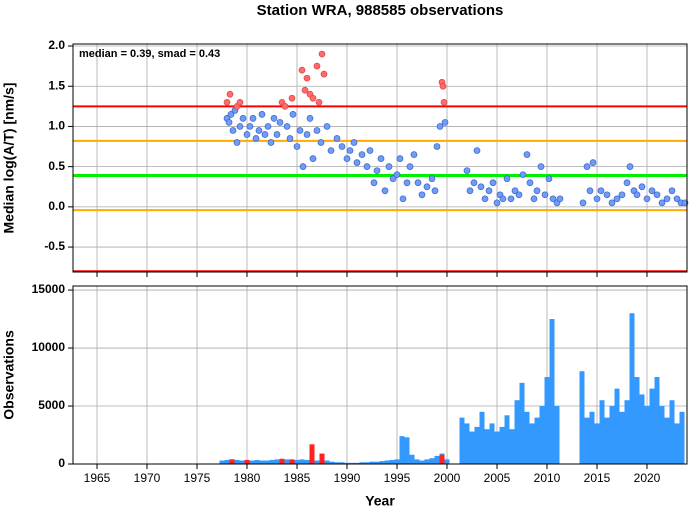 This screenshot has width=693, height=516. I want to click on x-tick-label: 1965, so click(97, 478).